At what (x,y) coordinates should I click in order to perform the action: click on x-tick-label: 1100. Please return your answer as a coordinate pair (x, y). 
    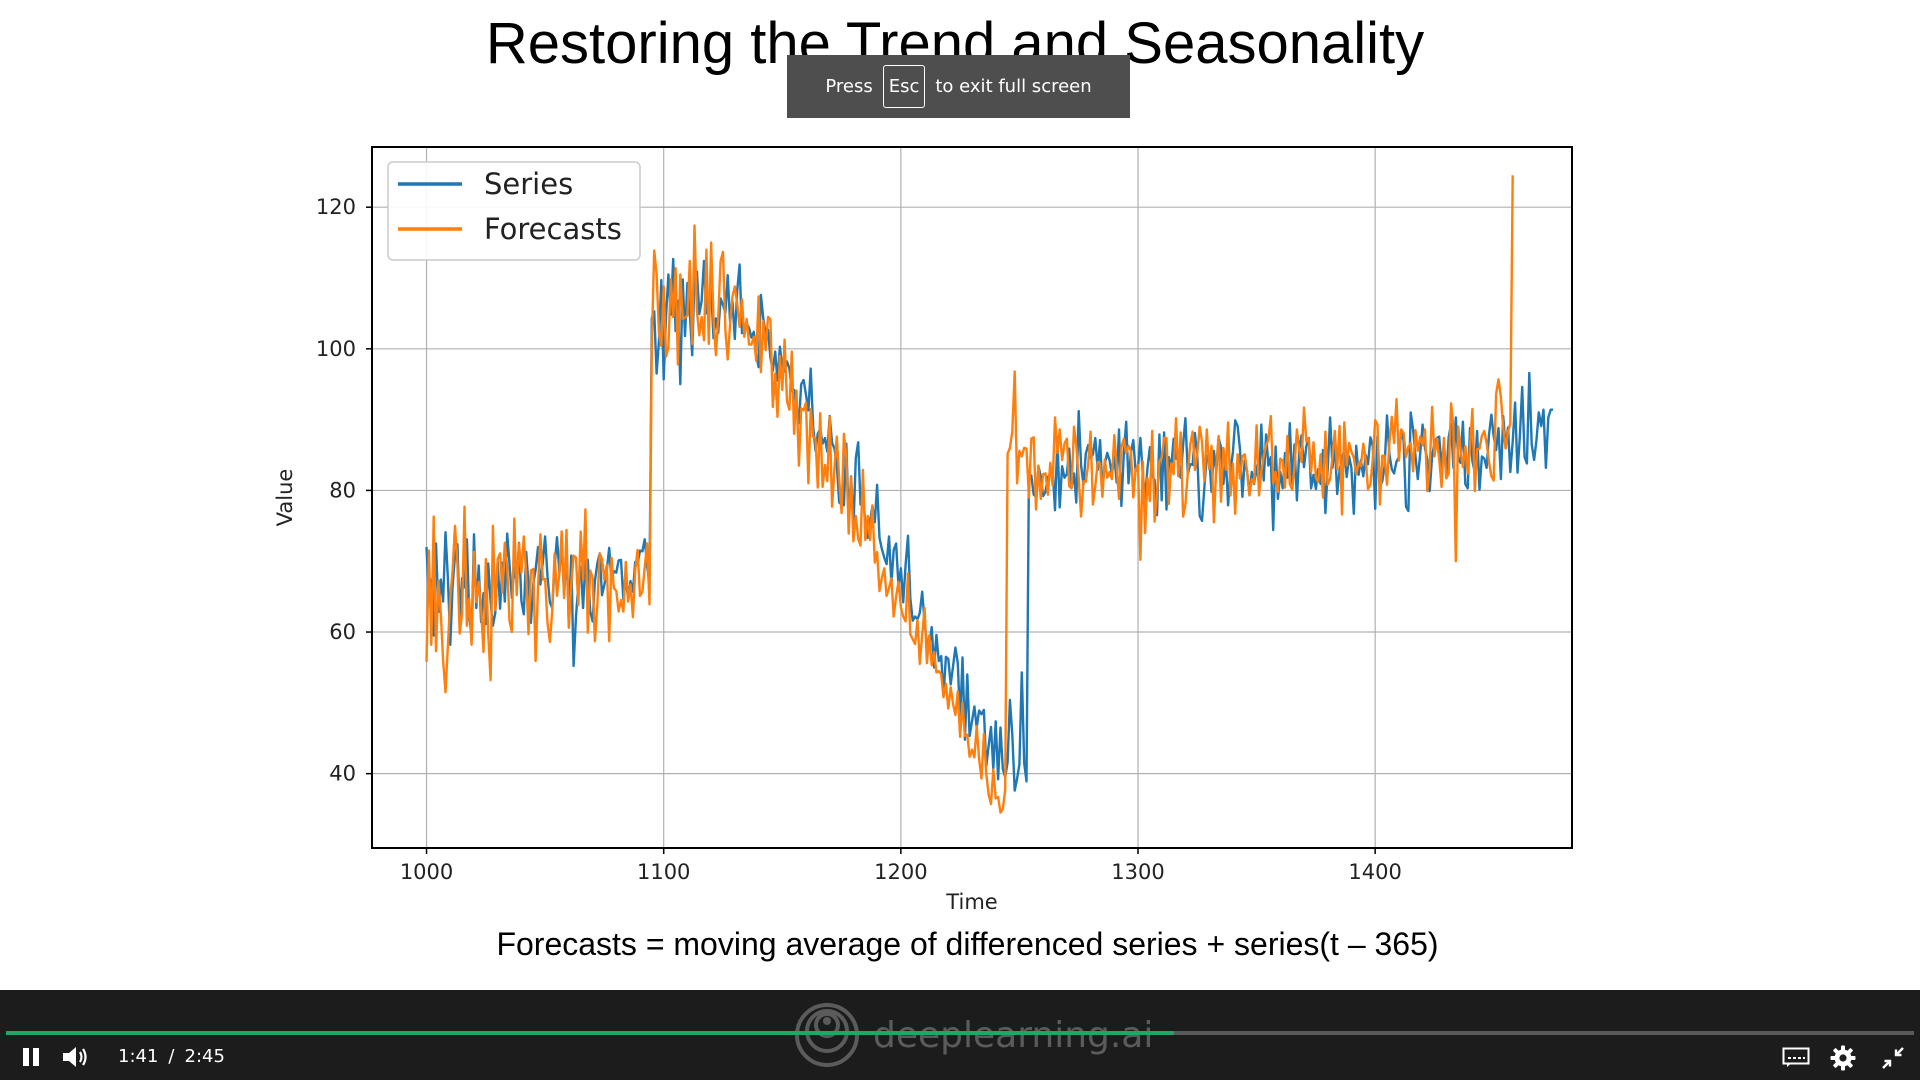
    Looking at the image, I should click on (663, 872).